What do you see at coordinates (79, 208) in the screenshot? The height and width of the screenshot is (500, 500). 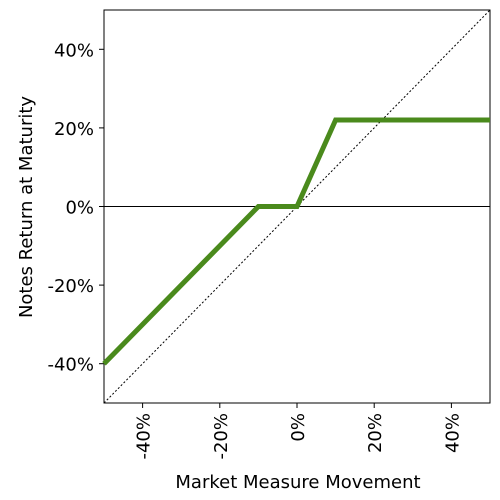 I see `y-tick-label: 0%` at bounding box center [79, 208].